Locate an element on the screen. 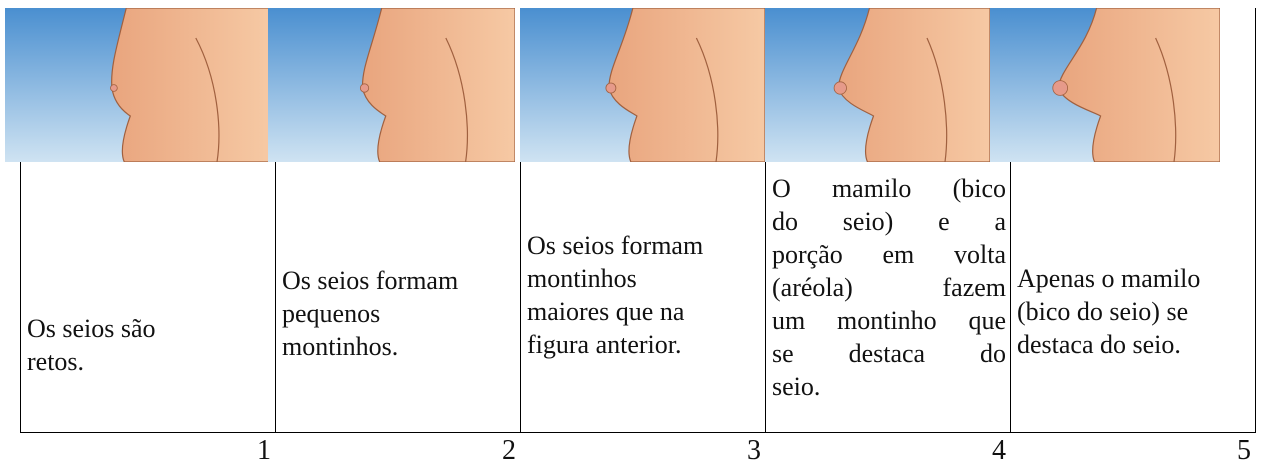 This screenshot has width=1270, height=466. text-line: um montinho que is located at coordinates (889, 320).